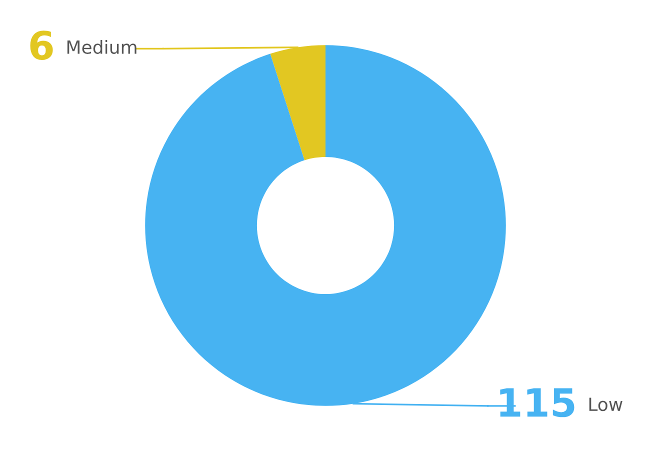 This screenshot has height=451, width=651. What do you see at coordinates (537, 403) in the screenshot?
I see `data-label: 115` at bounding box center [537, 403].